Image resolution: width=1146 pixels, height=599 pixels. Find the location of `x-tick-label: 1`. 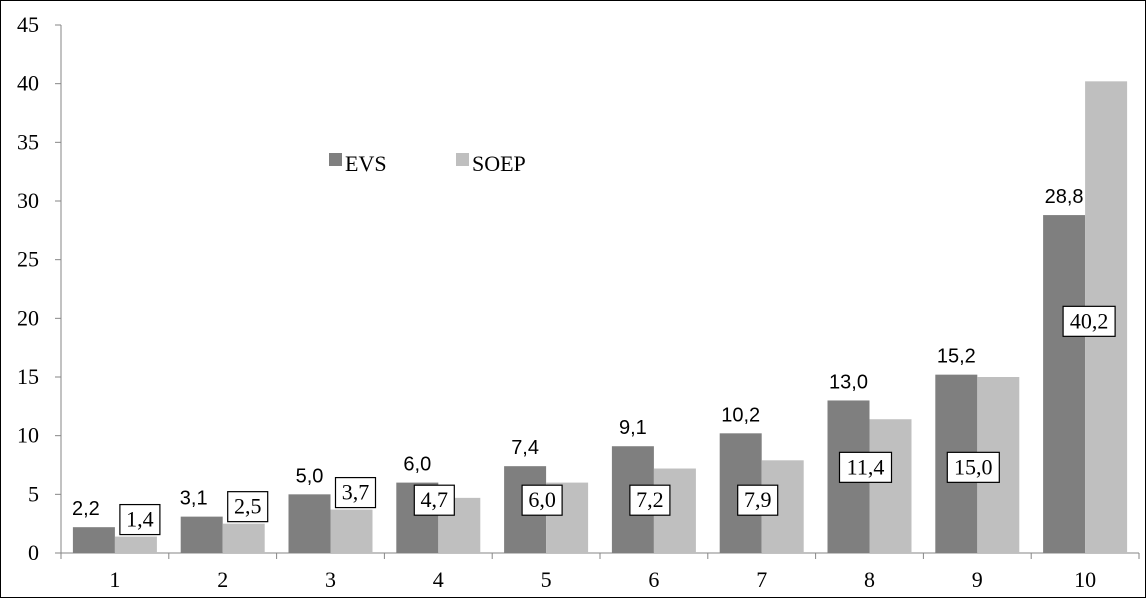

x-tick-label: 1 is located at coordinates (114, 579).